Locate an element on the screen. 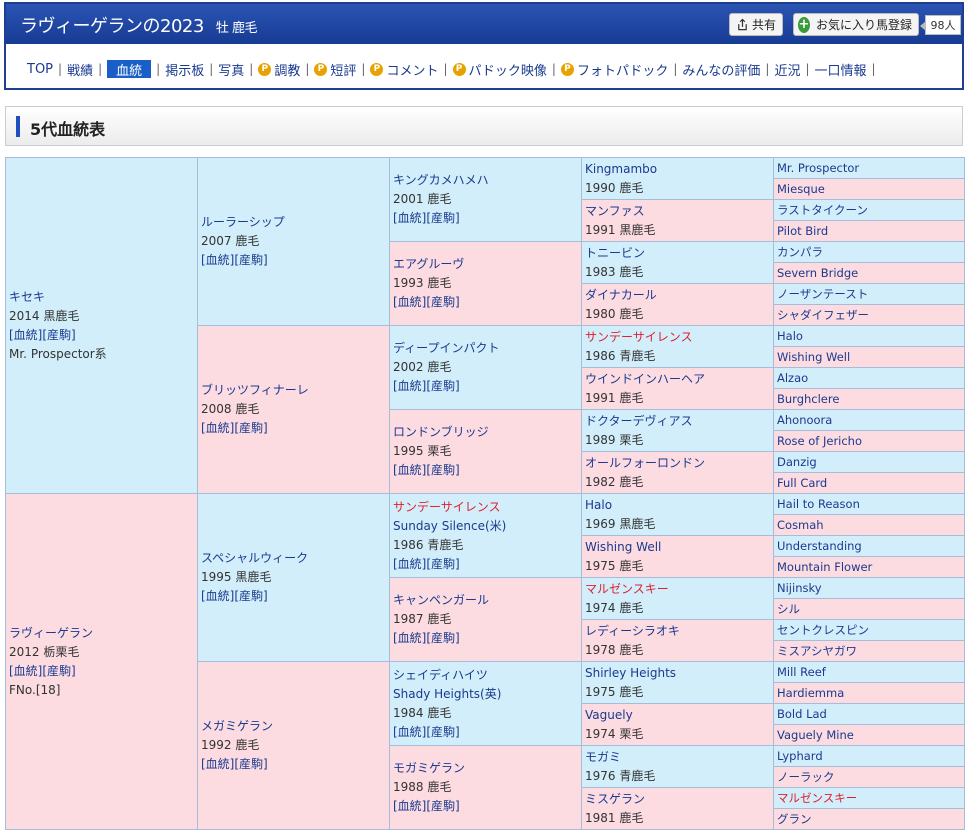  horse-name-link: Severn Bridge is located at coordinates (818, 272).